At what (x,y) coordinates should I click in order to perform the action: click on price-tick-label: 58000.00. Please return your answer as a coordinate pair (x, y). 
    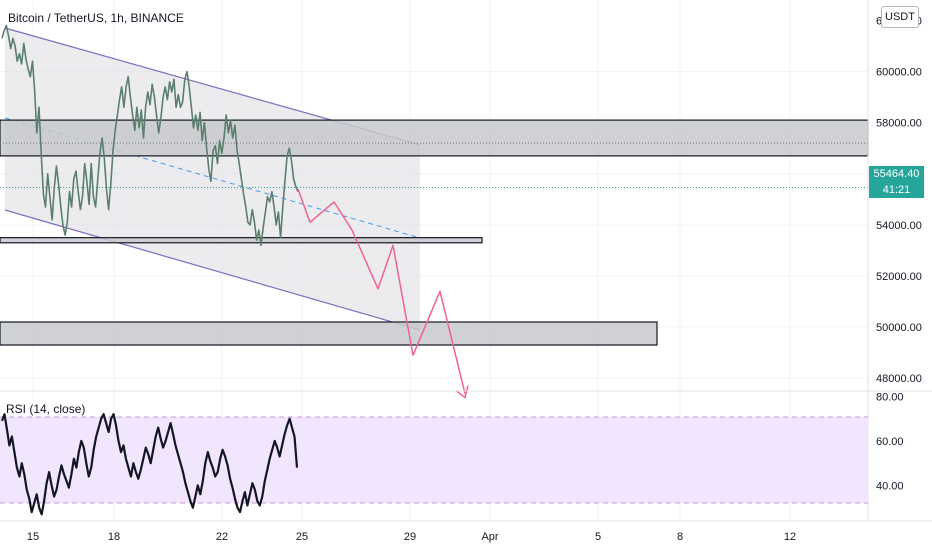
    Looking at the image, I should click on (899, 124).